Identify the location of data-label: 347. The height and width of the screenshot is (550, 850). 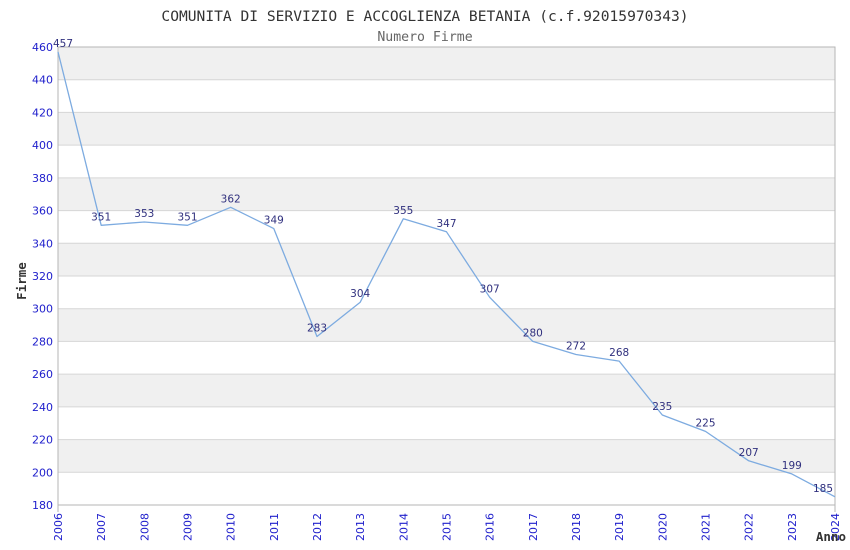
(446, 224).